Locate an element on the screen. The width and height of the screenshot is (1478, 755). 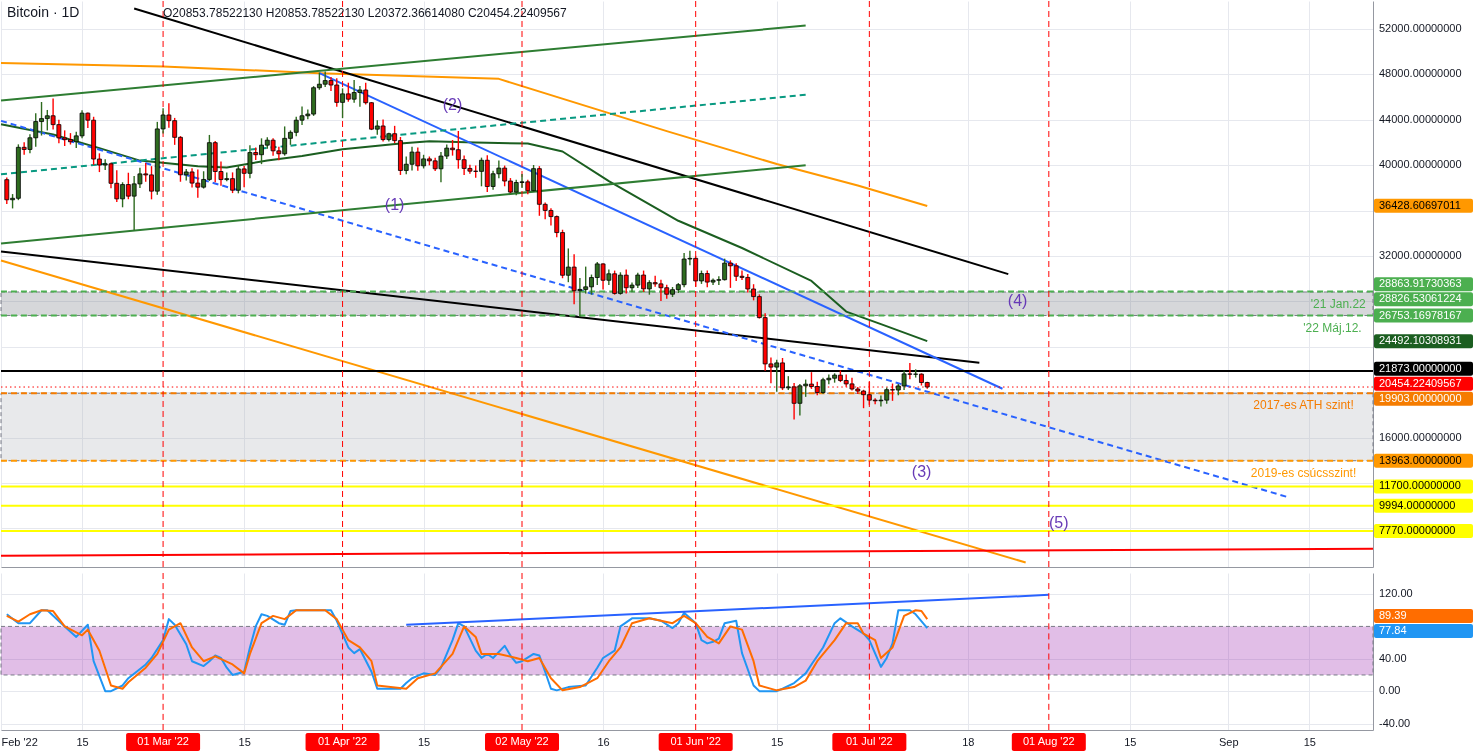
ref-line-label: 01 Apr '22 is located at coordinates (342, 741).